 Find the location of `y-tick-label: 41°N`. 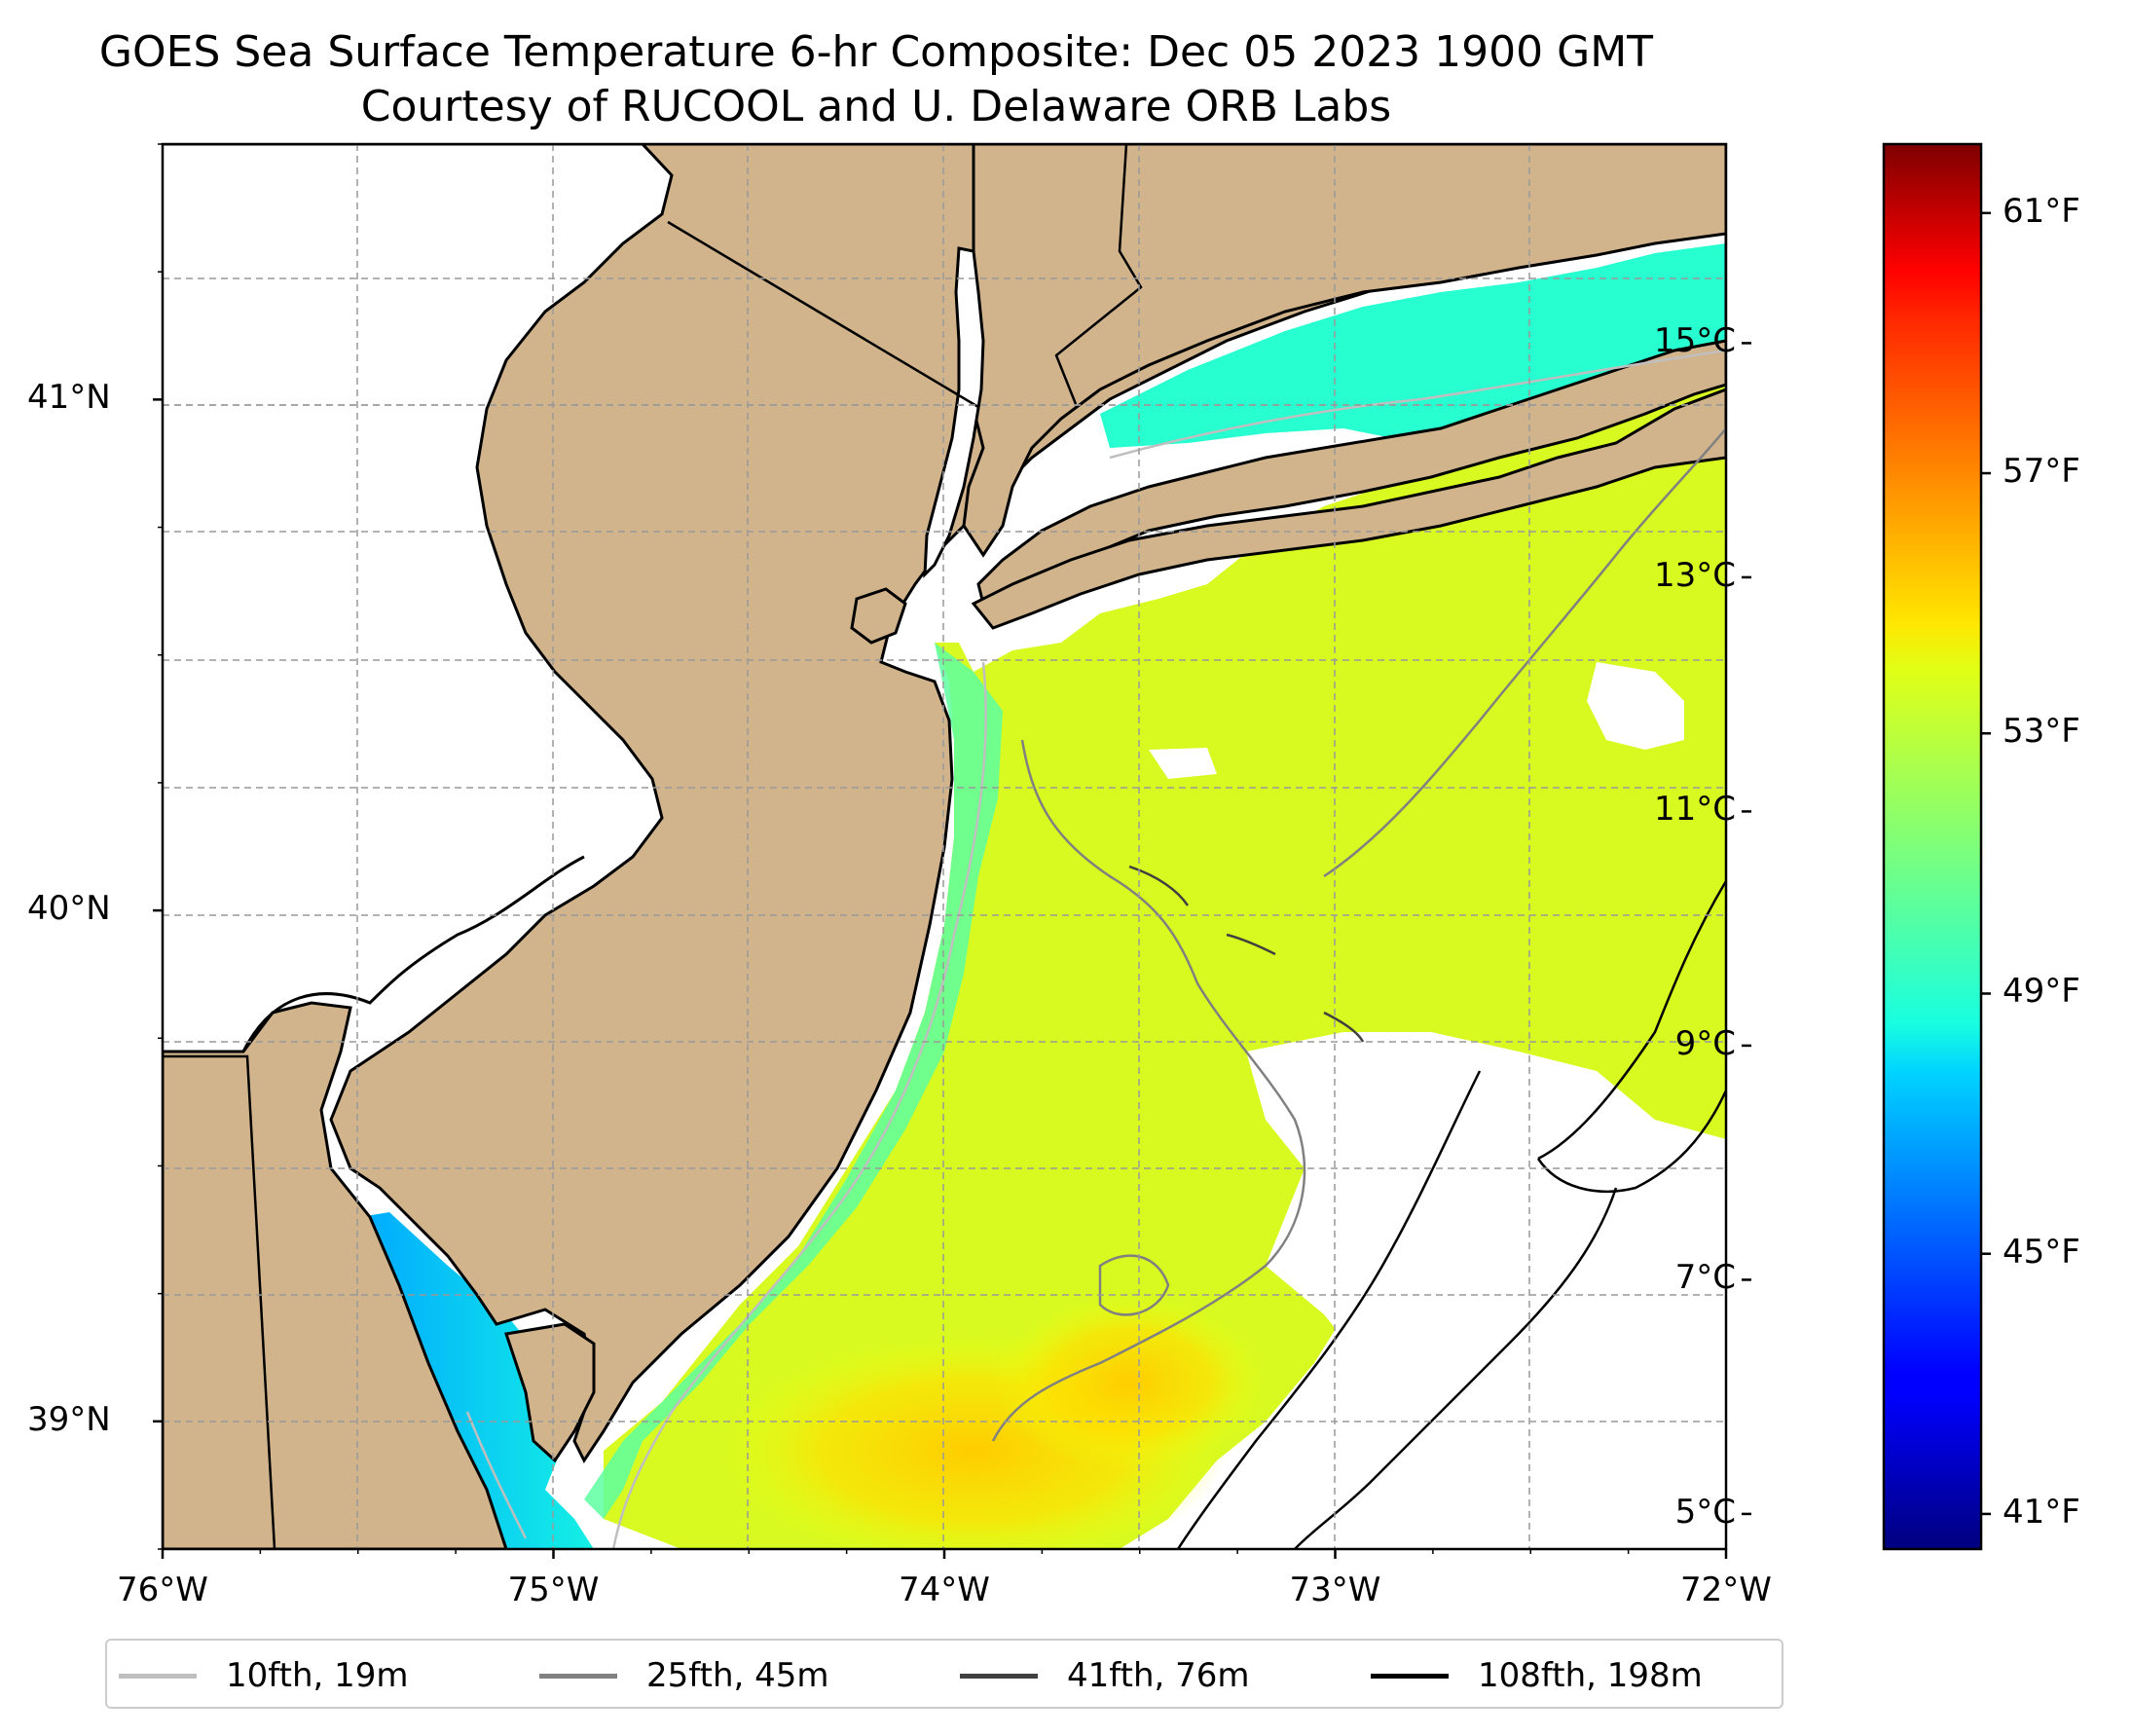

y-tick-label: 41°N is located at coordinates (69, 398).